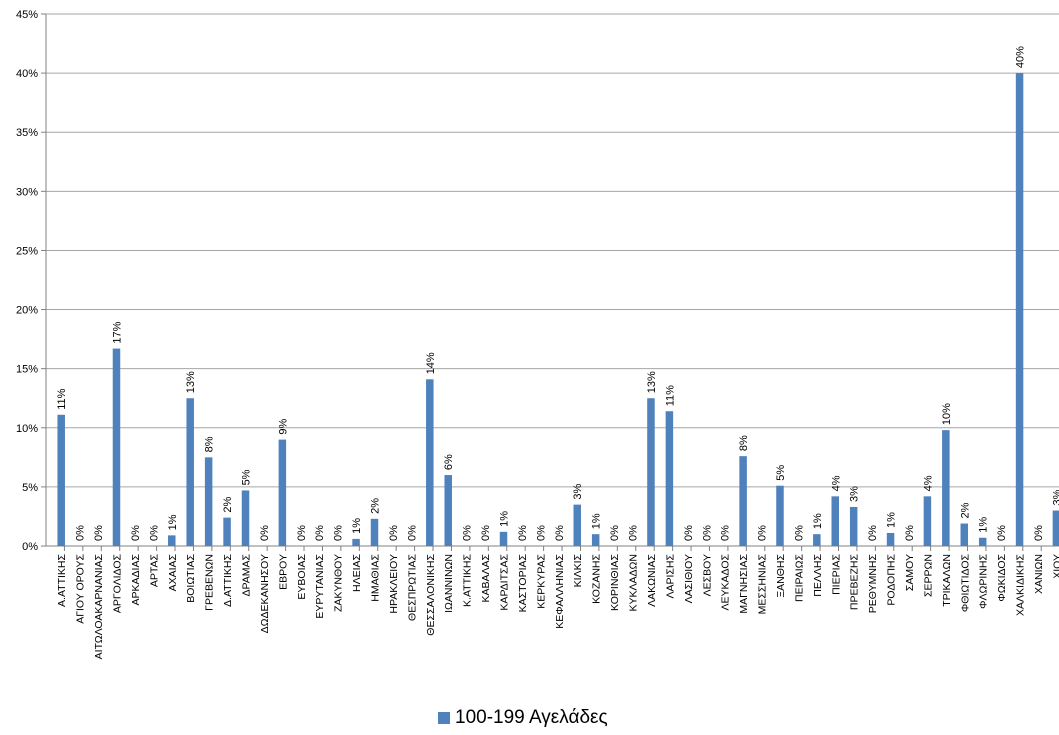 This screenshot has width=1059, height=735. What do you see at coordinates (560, 591) in the screenshot?
I see `x-tick-label: ΚΕΦΑΛΛΗΝΙΑΣ` at bounding box center [560, 591].